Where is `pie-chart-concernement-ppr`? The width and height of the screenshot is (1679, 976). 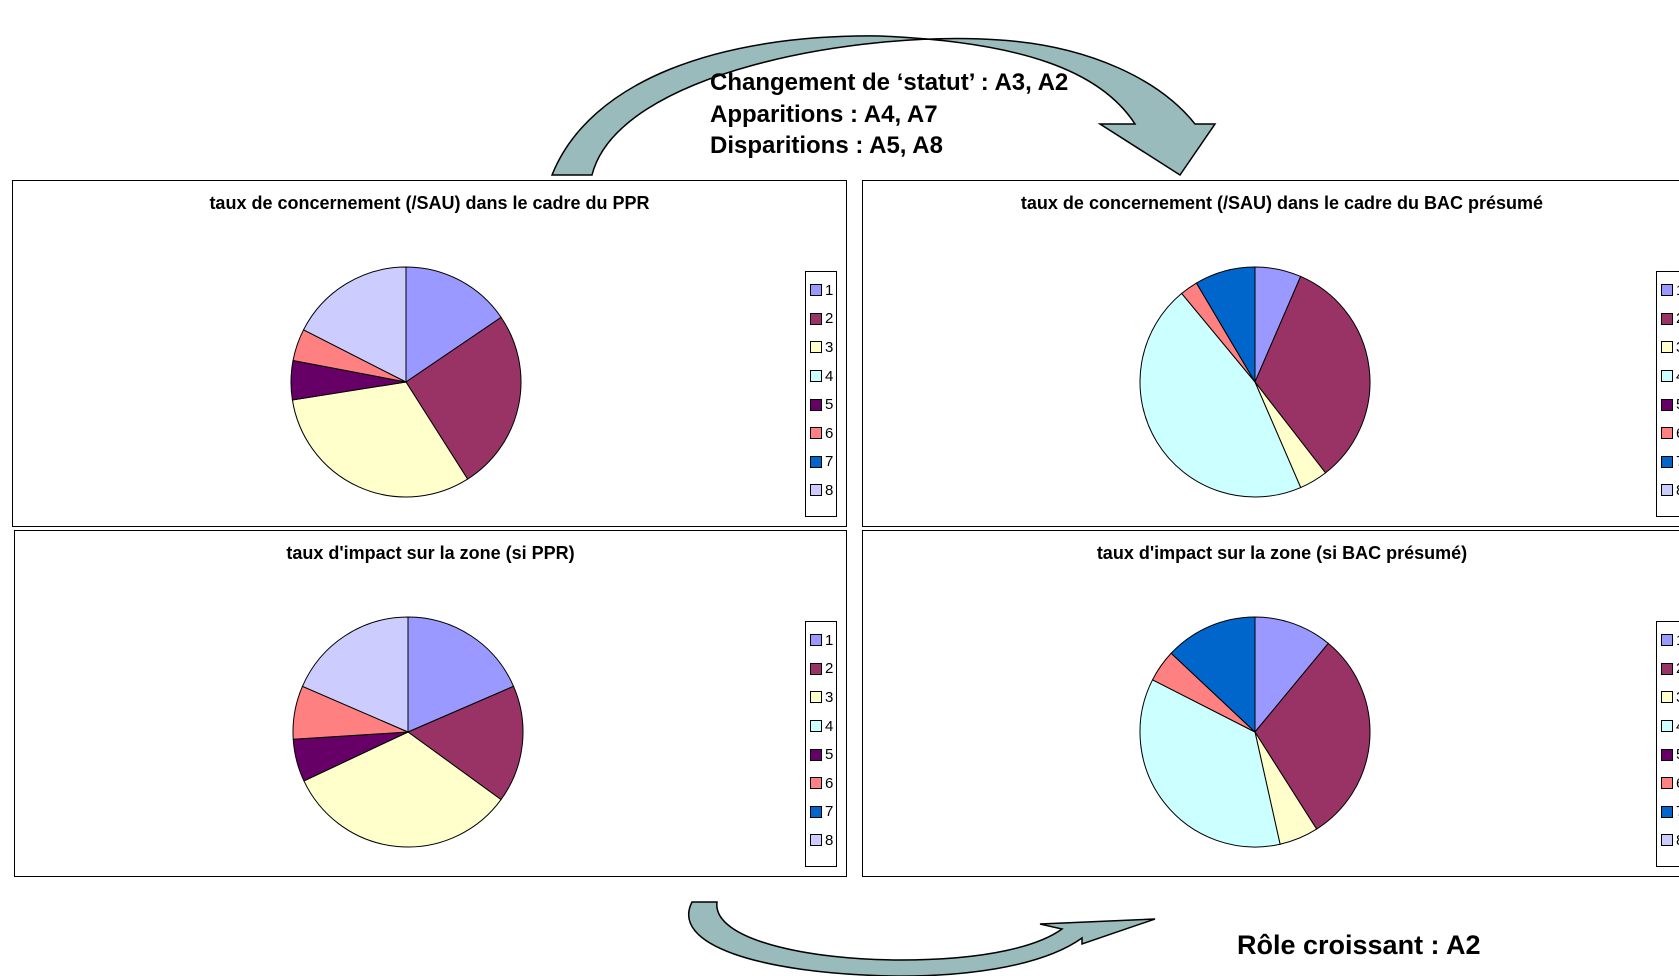 pie-chart-concernement-ppr is located at coordinates (406, 382).